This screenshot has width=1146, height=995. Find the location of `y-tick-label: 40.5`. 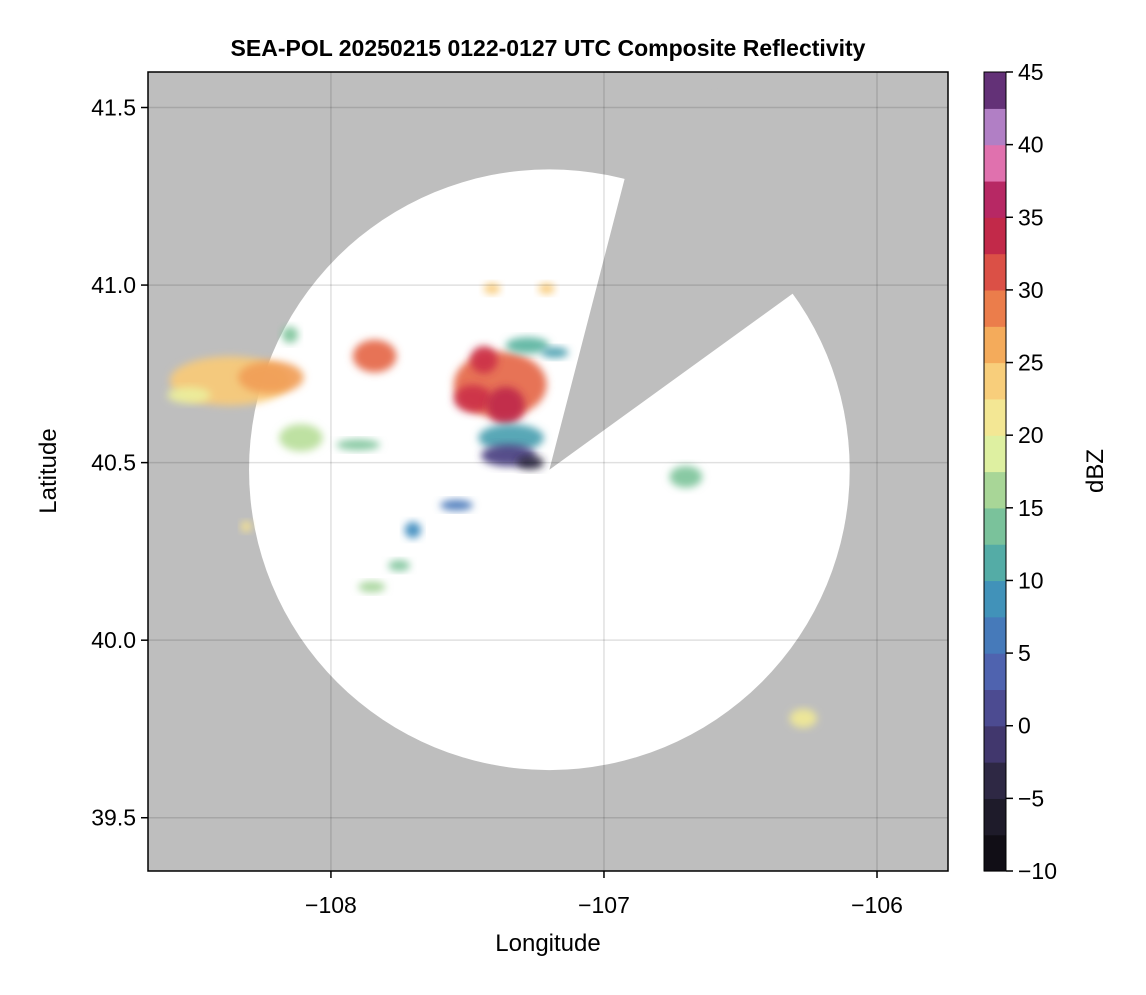

y-tick-label: 40.5 is located at coordinates (113, 463).